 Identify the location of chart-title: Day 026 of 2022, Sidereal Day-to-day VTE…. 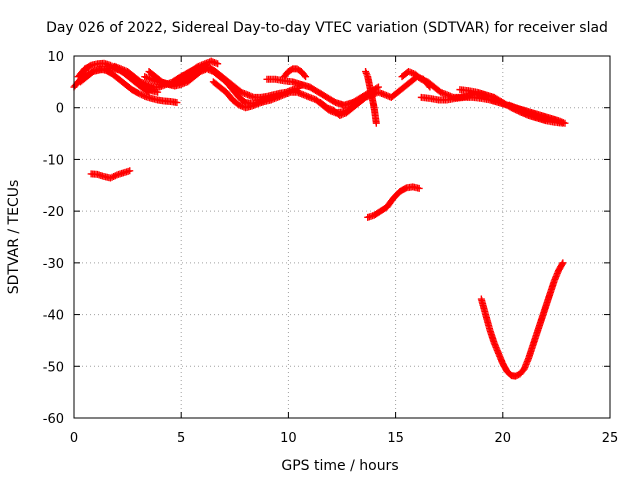
(327, 28).